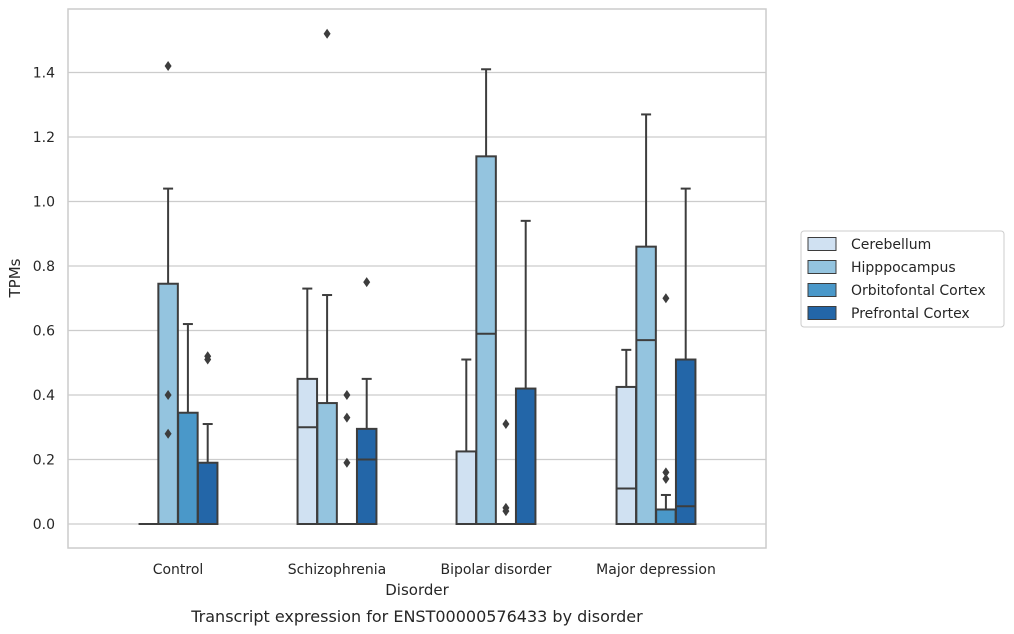  I want to click on legend-label: Hipppocampus, so click(903, 268).